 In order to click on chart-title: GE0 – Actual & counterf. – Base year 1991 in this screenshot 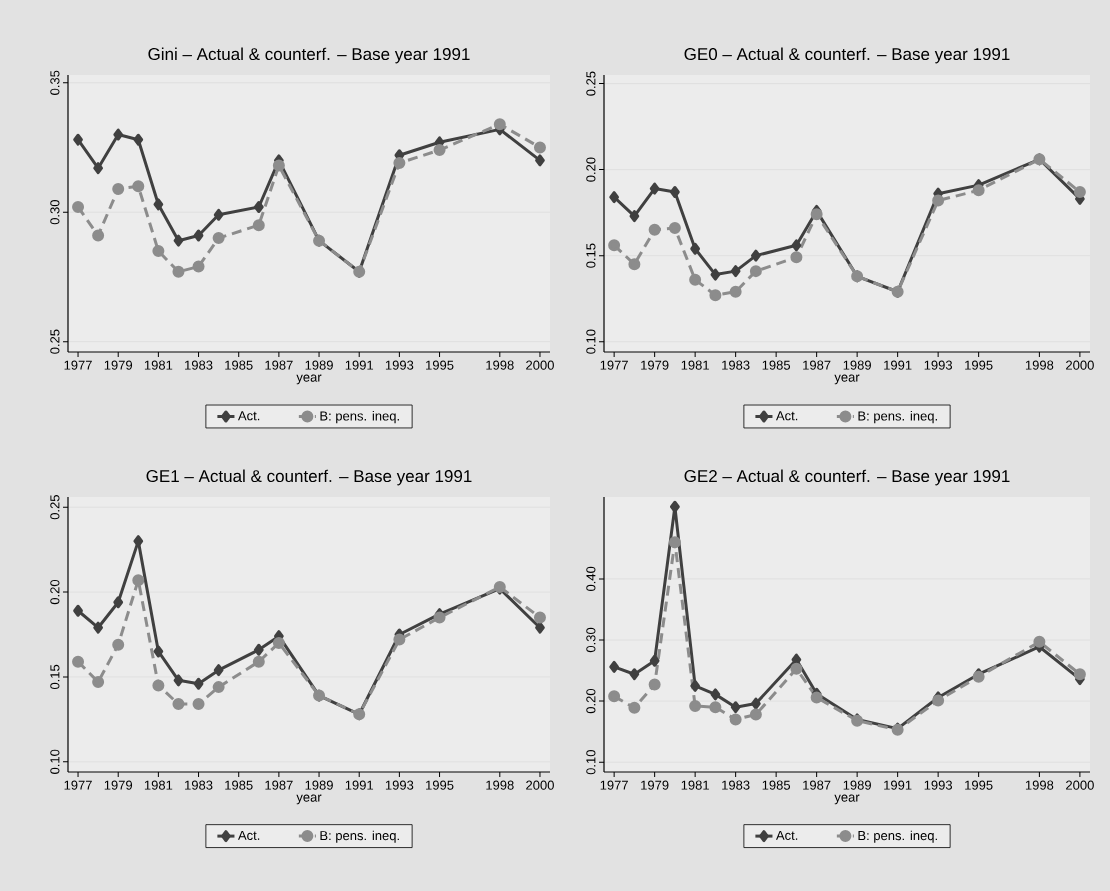, I will do `click(847, 55)`.